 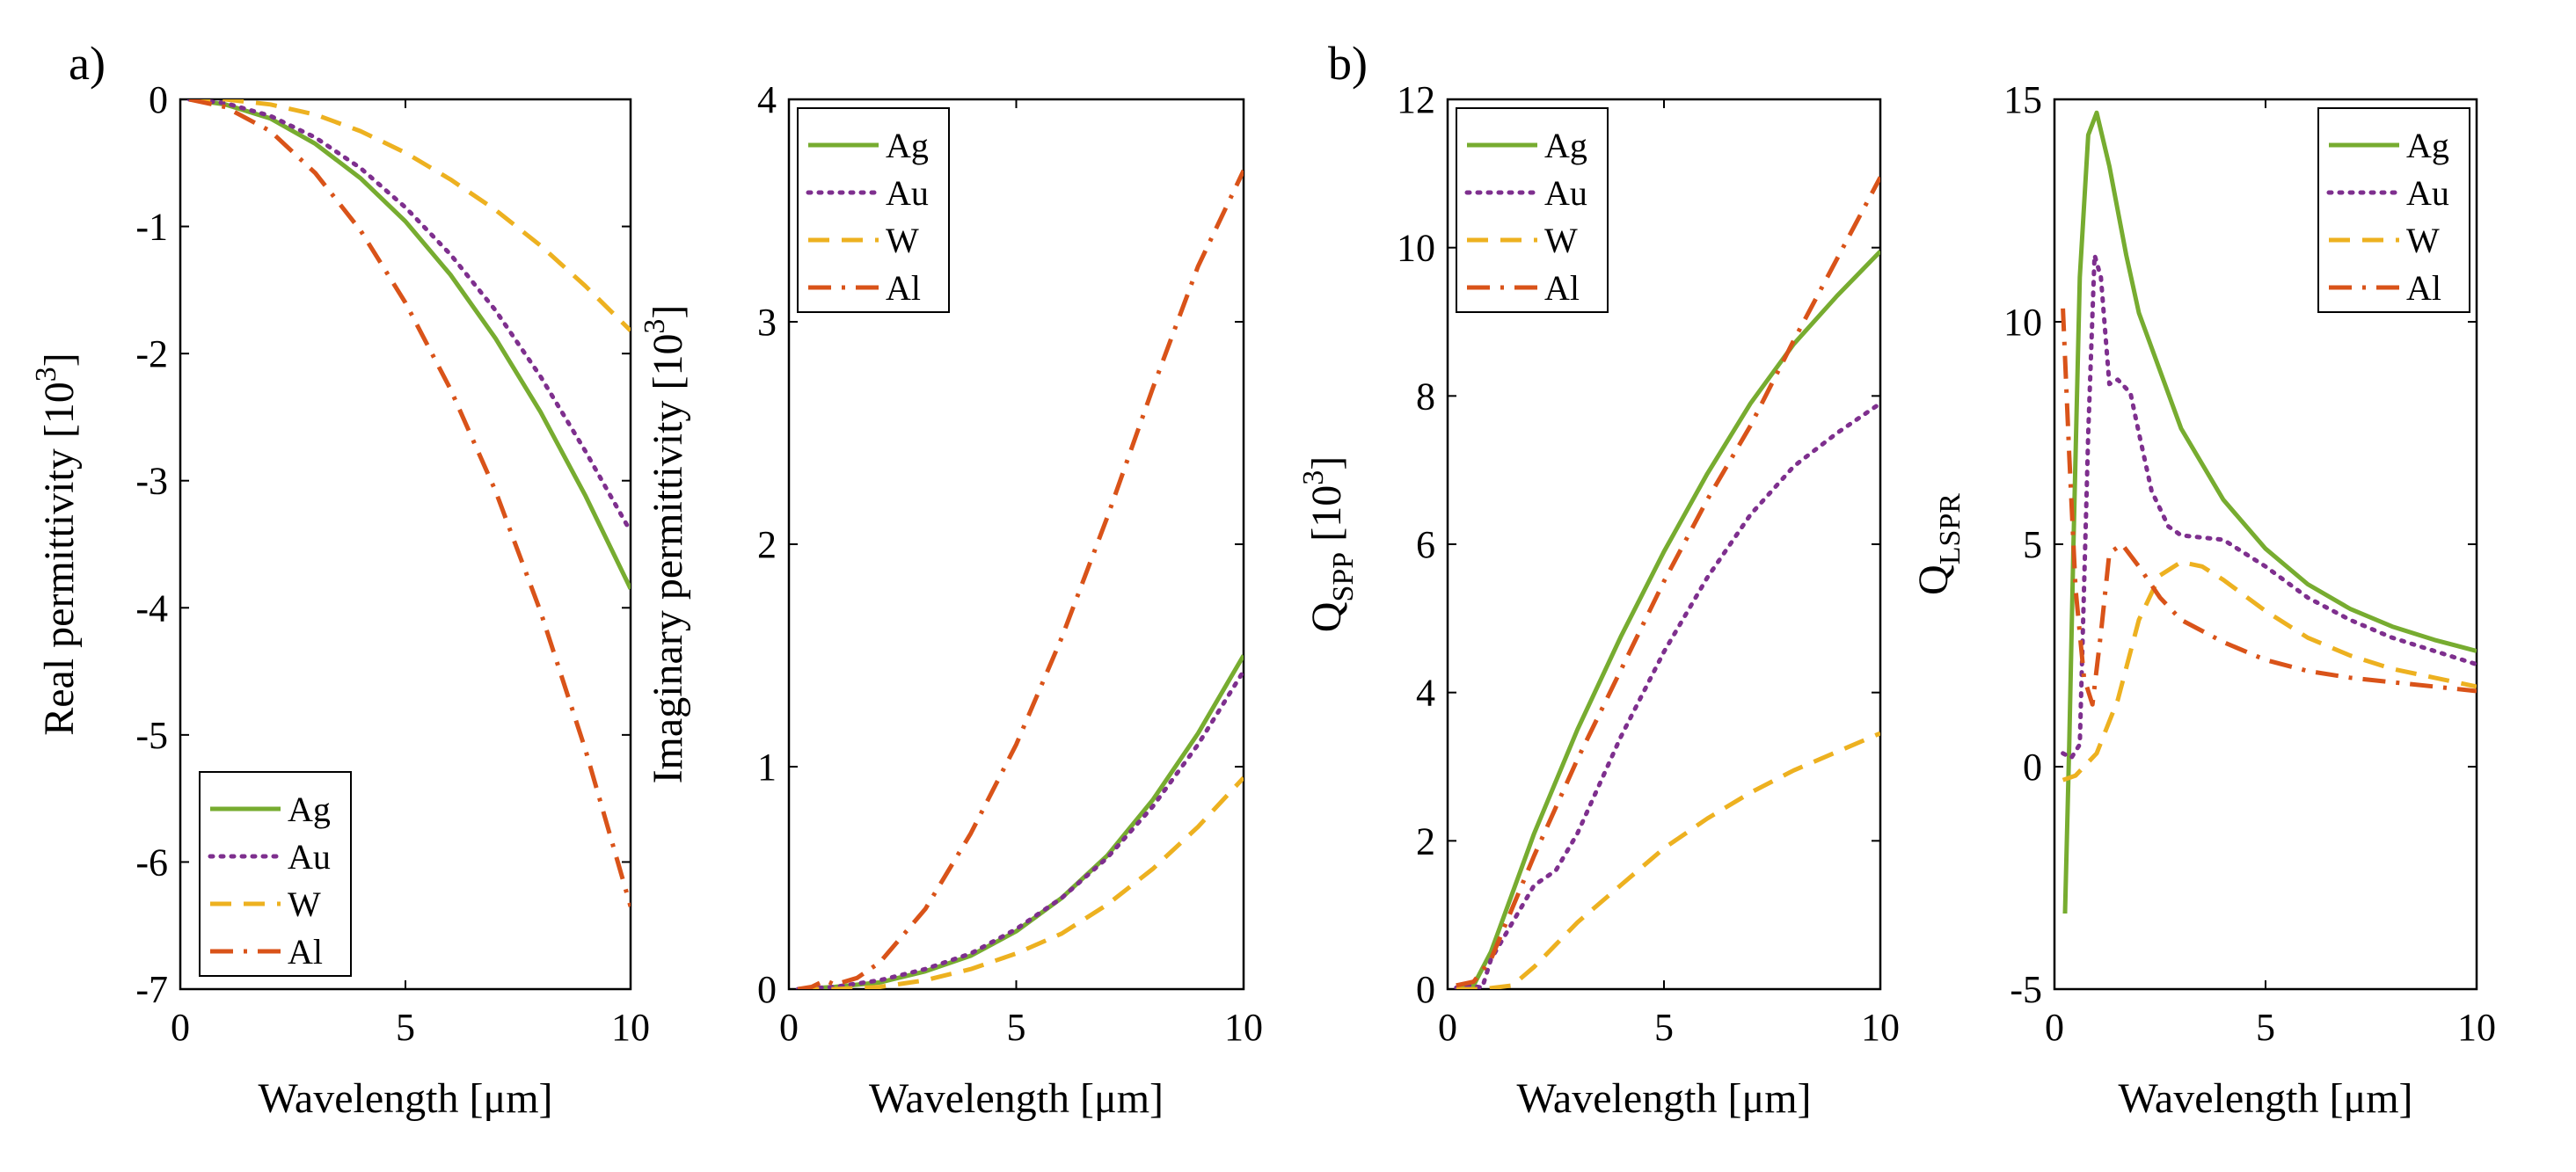 What do you see at coordinates (665, 545) in the screenshot?
I see `y-axis-label: Imaginary permittivity [103]` at bounding box center [665, 545].